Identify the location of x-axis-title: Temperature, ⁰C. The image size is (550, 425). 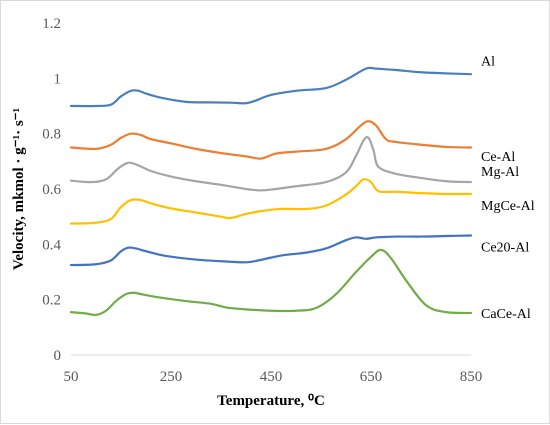
(271, 401).